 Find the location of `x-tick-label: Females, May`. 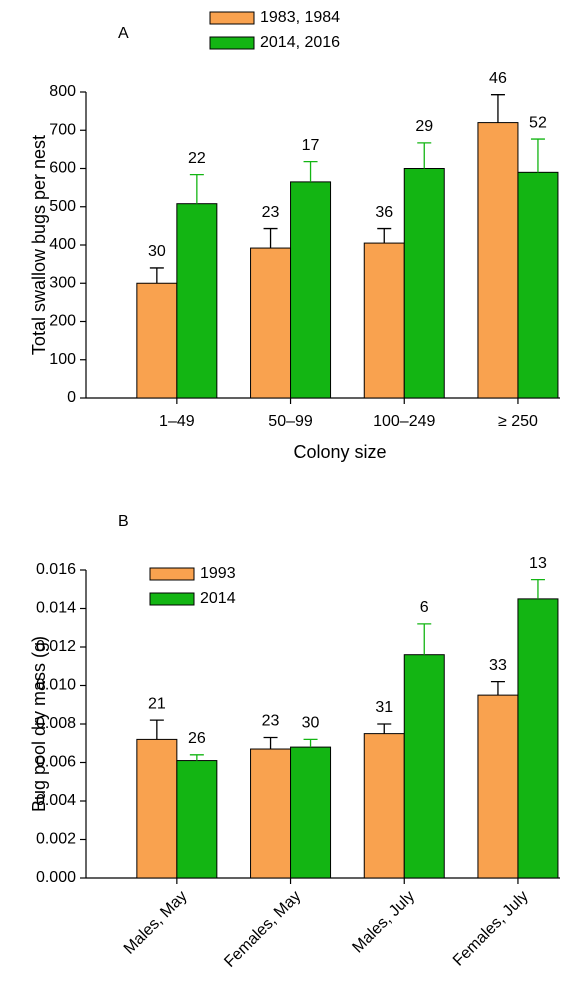

x-tick-label: Females, May is located at coordinates (262, 929).